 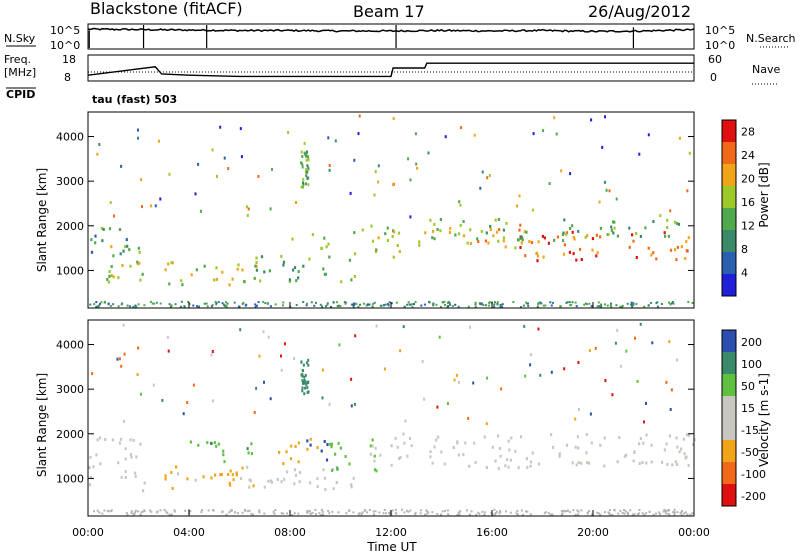 I want to click on power-ylabel: Slant Range [km], so click(x=42, y=220).